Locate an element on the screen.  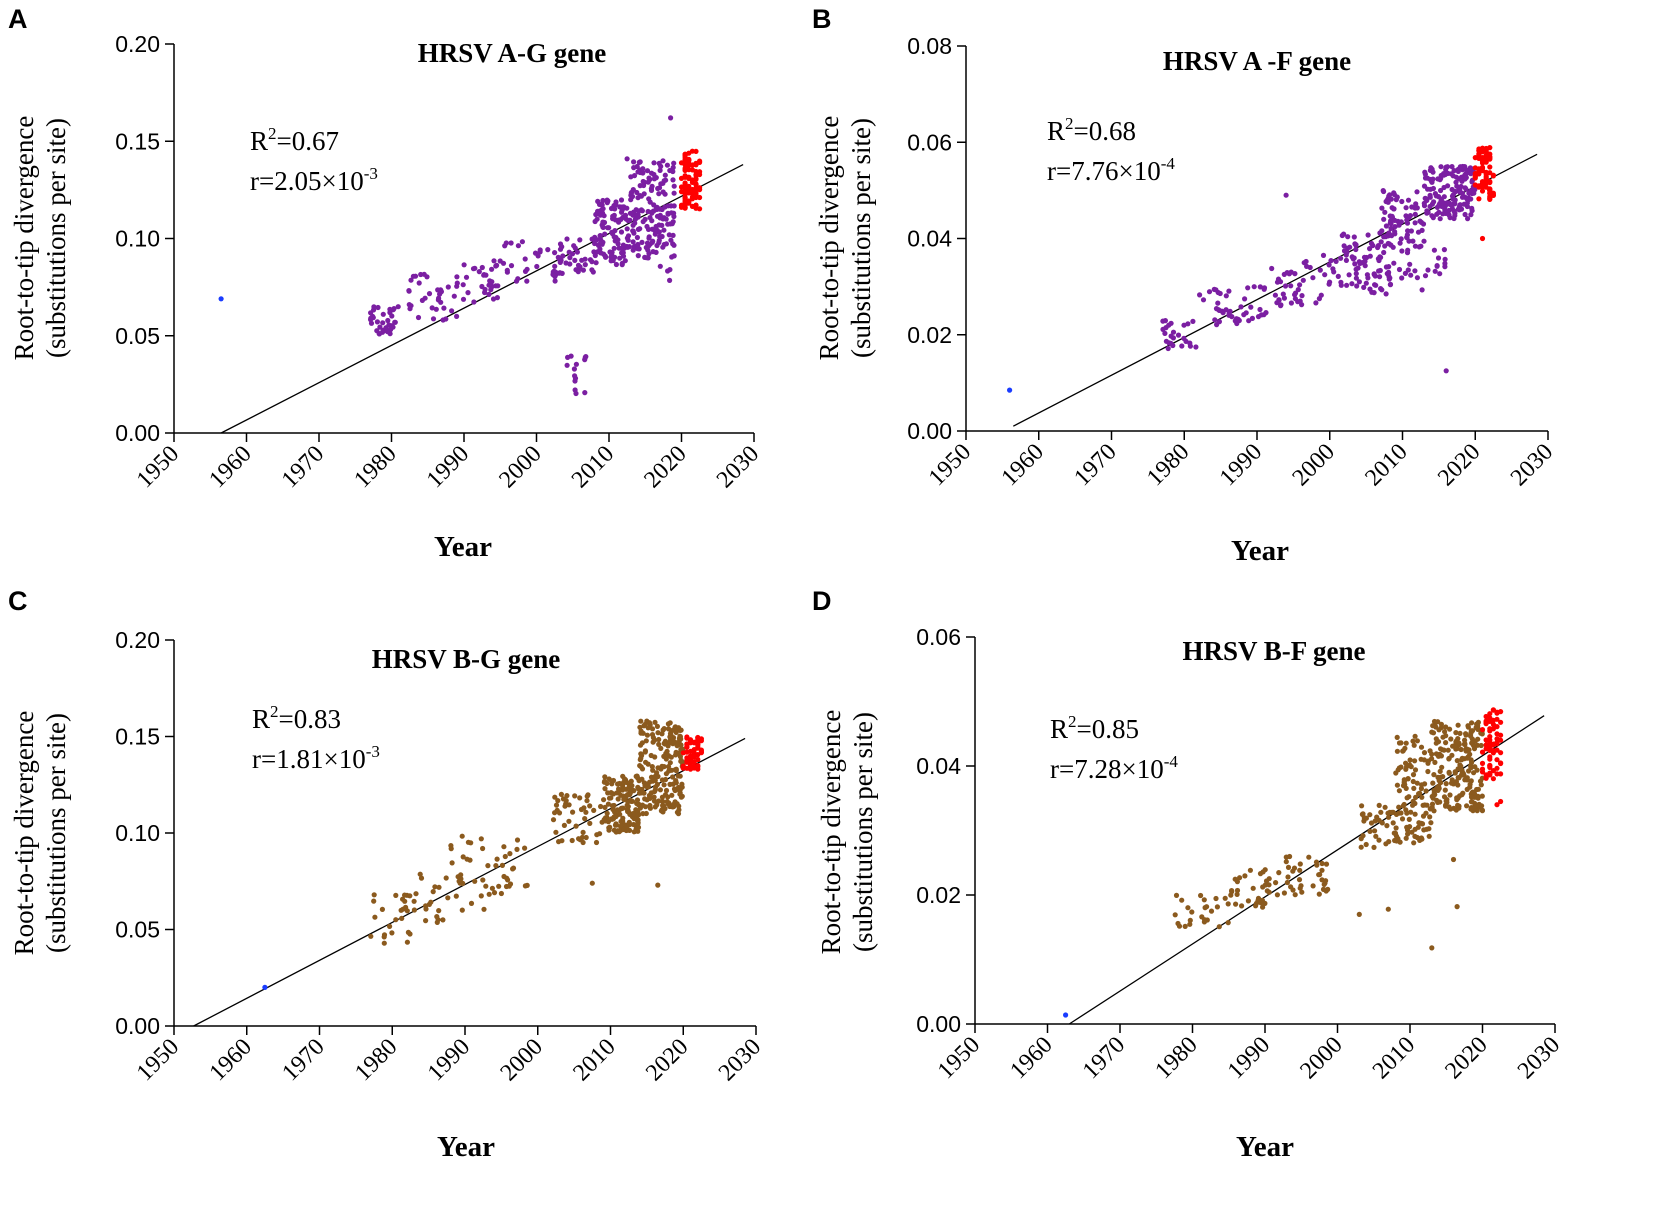
x-tick-label: 1980 is located at coordinates (1176, 1058).